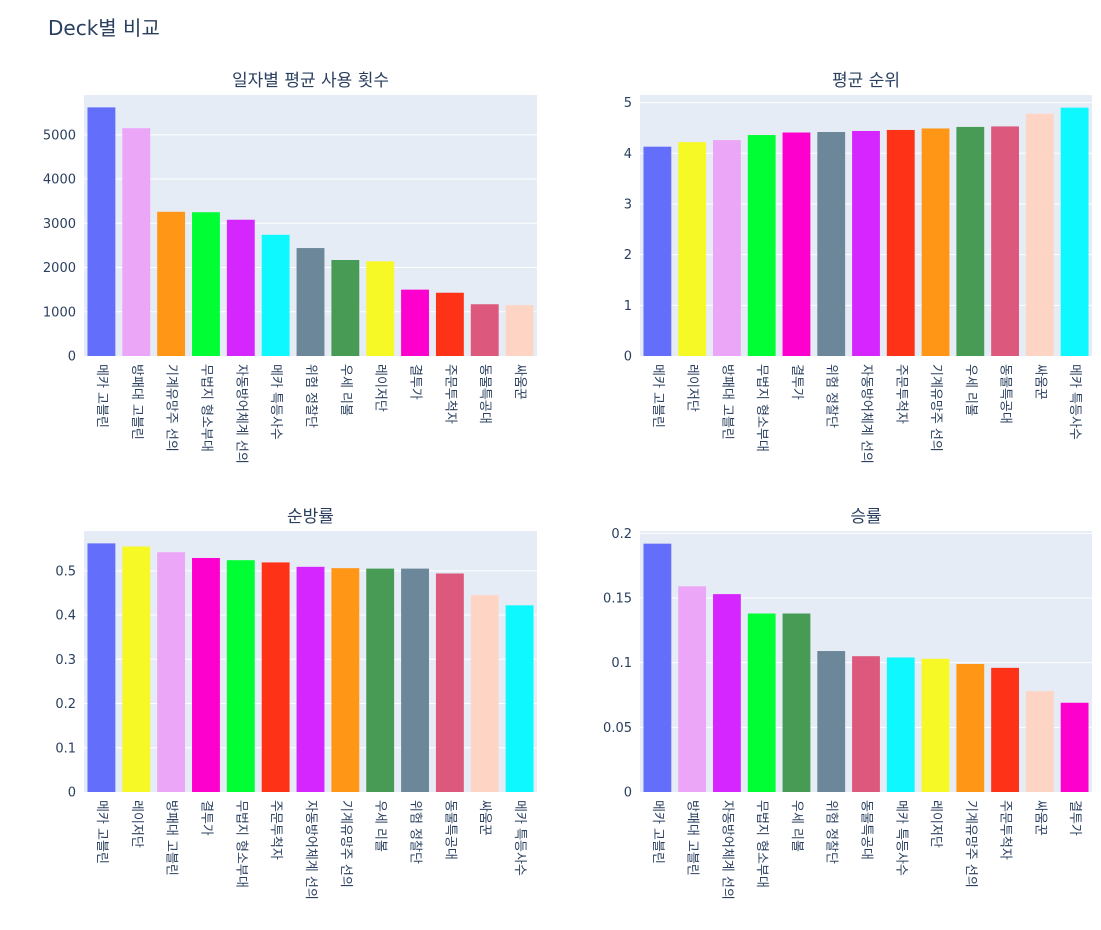 This screenshot has width=1101, height=930. I want to click on y-tick-label: 4, so click(628, 154).